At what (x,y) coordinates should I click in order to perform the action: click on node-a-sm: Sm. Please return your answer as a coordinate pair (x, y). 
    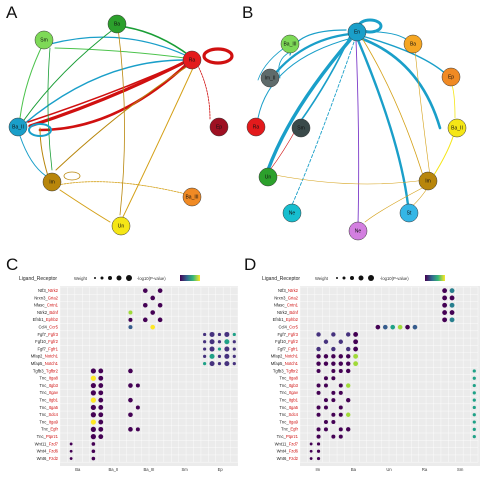
    Looking at the image, I should click on (44, 40).